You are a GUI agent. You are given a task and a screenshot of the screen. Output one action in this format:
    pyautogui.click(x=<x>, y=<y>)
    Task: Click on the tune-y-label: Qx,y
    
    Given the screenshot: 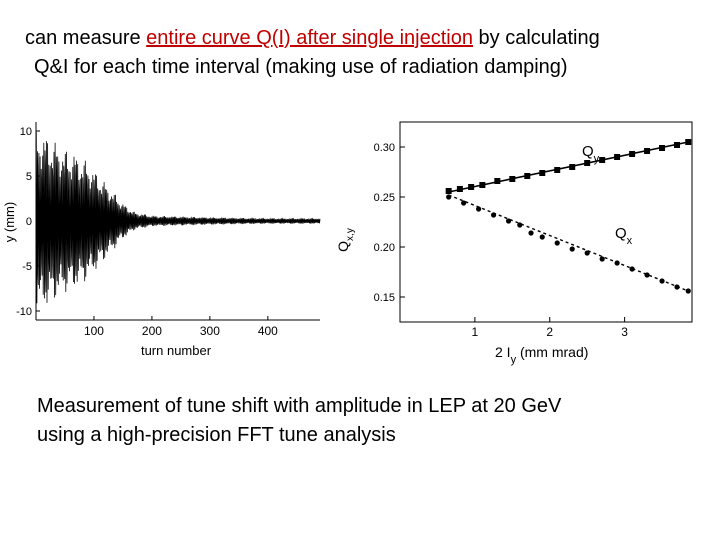 What is the action you would take?
    pyautogui.click(x=345, y=240)
    